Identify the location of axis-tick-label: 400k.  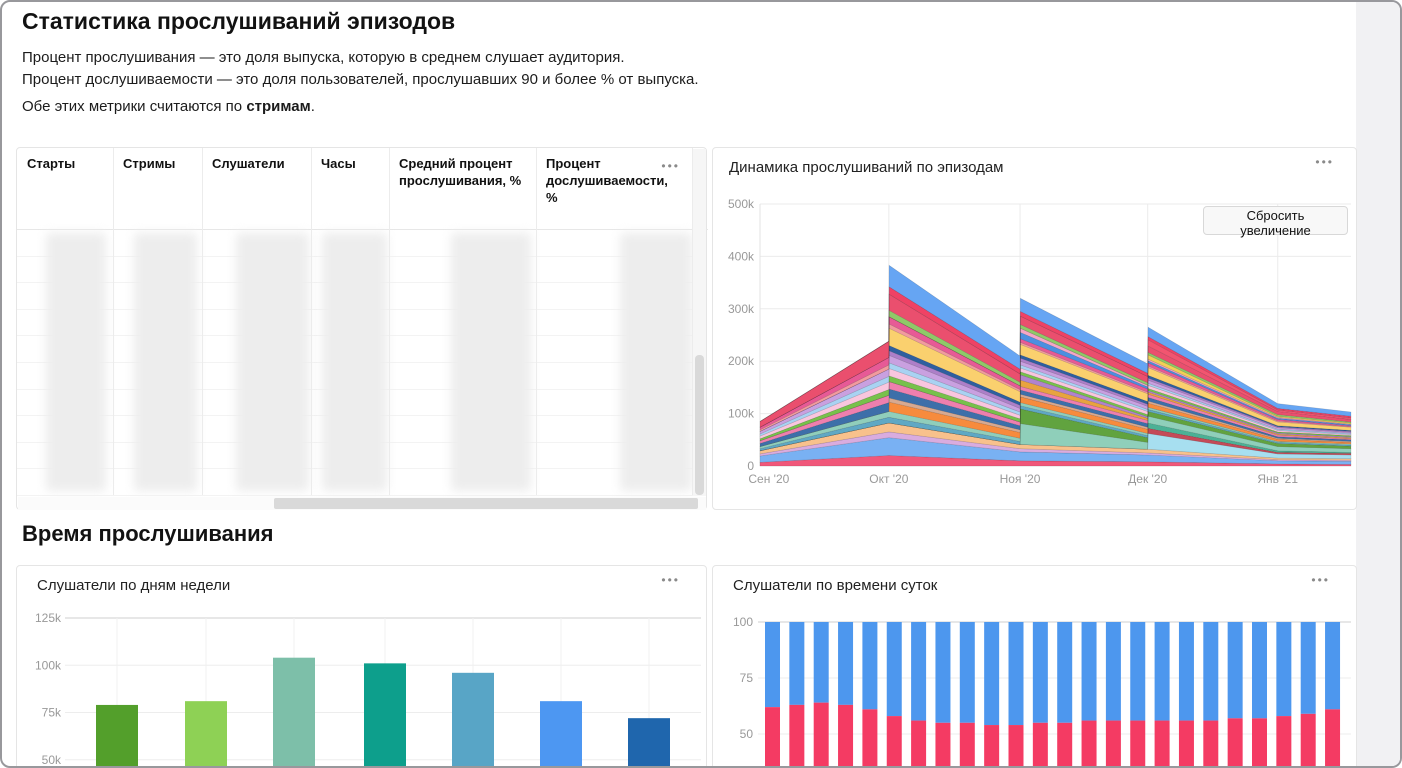
(741, 256).